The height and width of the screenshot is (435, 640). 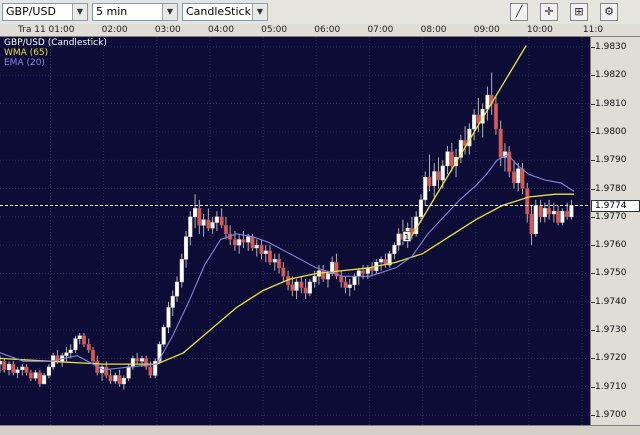 I want to click on trade-marker, so click(x=407, y=236).